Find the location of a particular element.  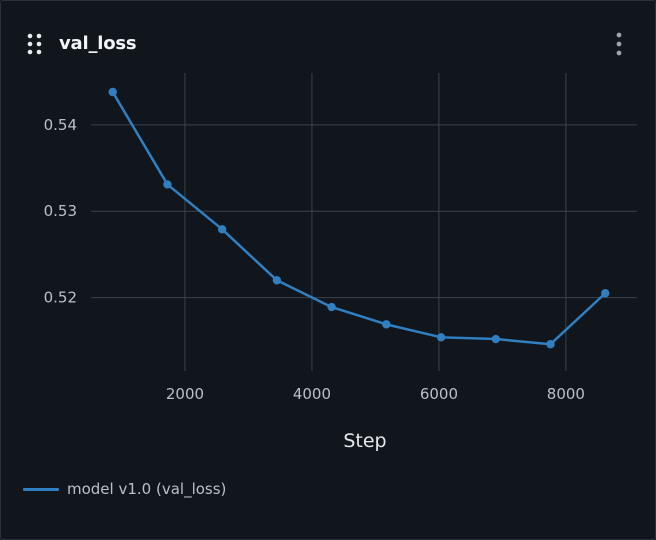

legend-label: model v1.0 (val_loss) is located at coordinates (147, 489).